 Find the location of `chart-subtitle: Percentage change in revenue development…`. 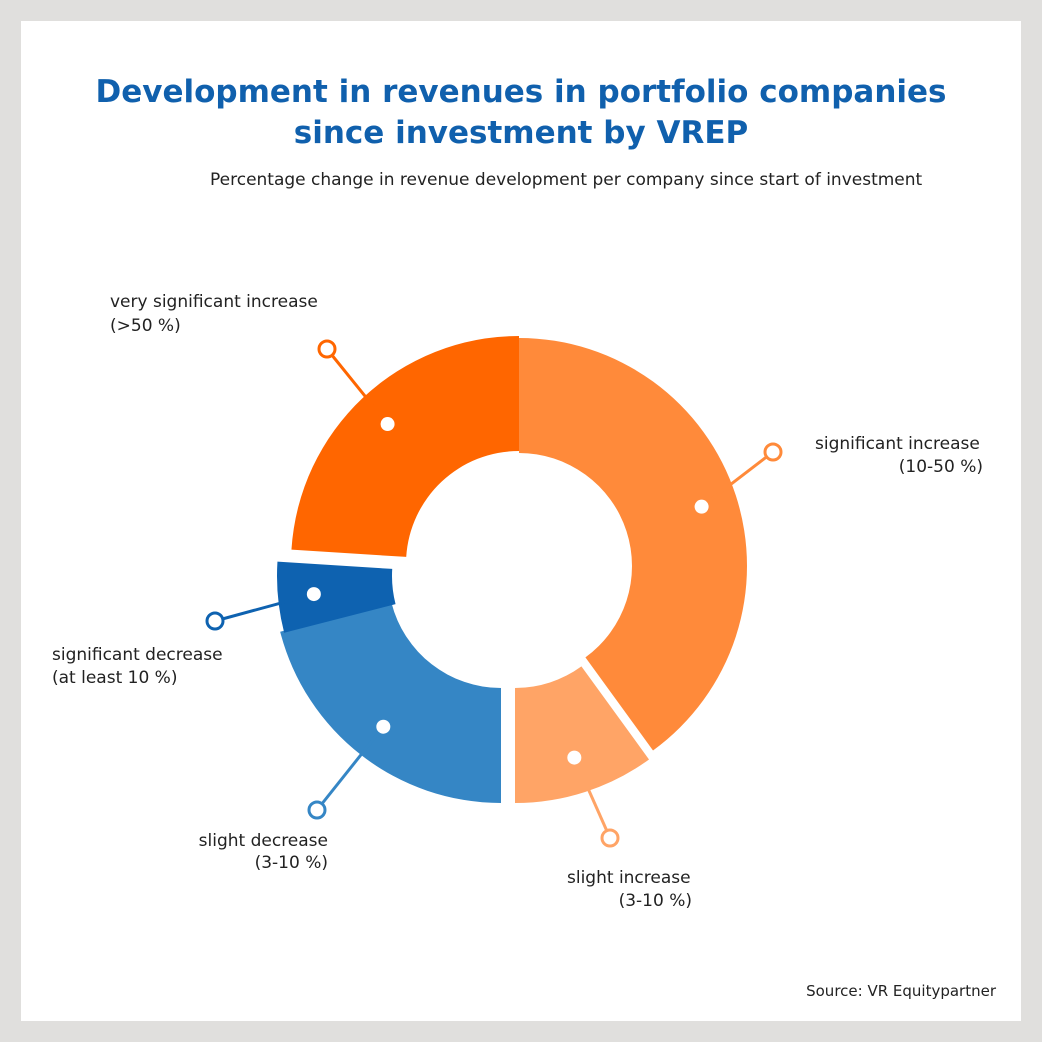

chart-subtitle: Percentage change in revenue development… is located at coordinates (566, 180).